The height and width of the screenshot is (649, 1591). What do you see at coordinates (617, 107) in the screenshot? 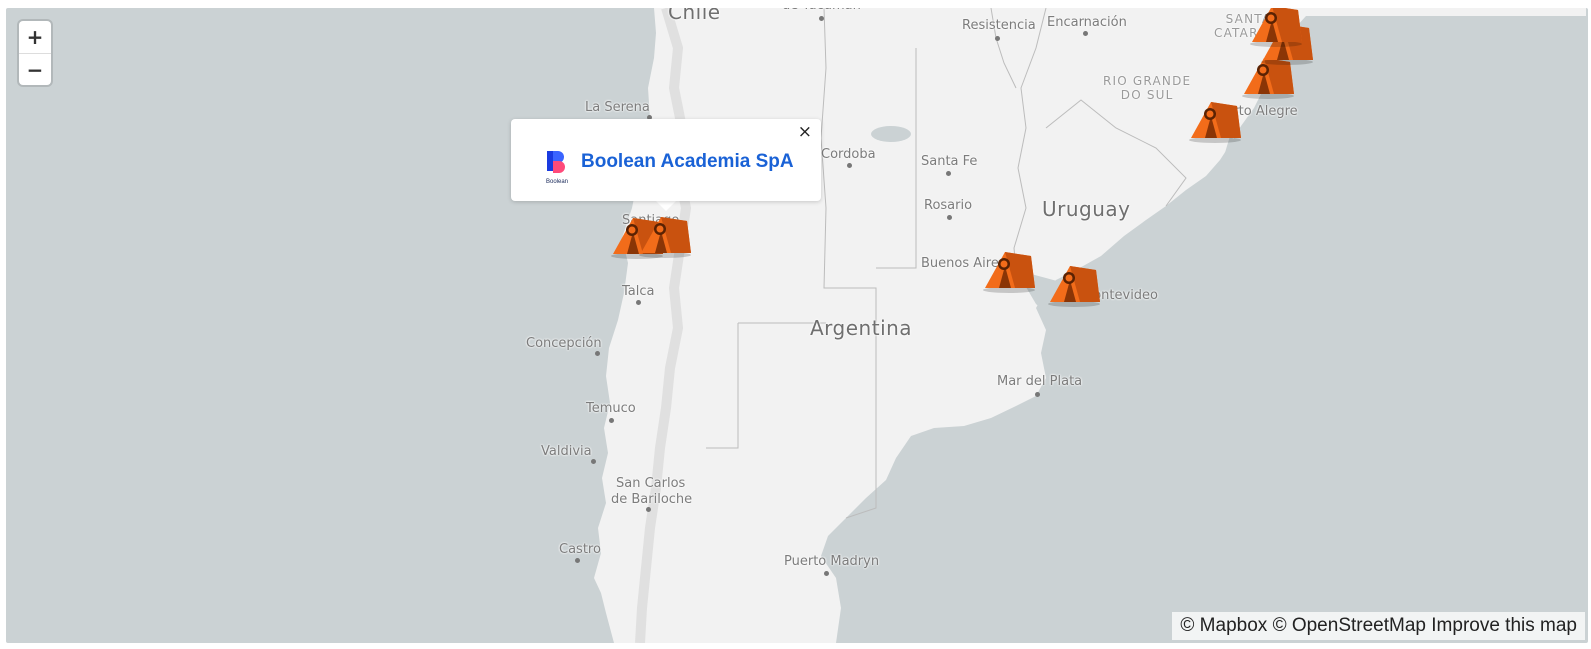
I see `city-label-la-serena: La Serena` at bounding box center [617, 107].